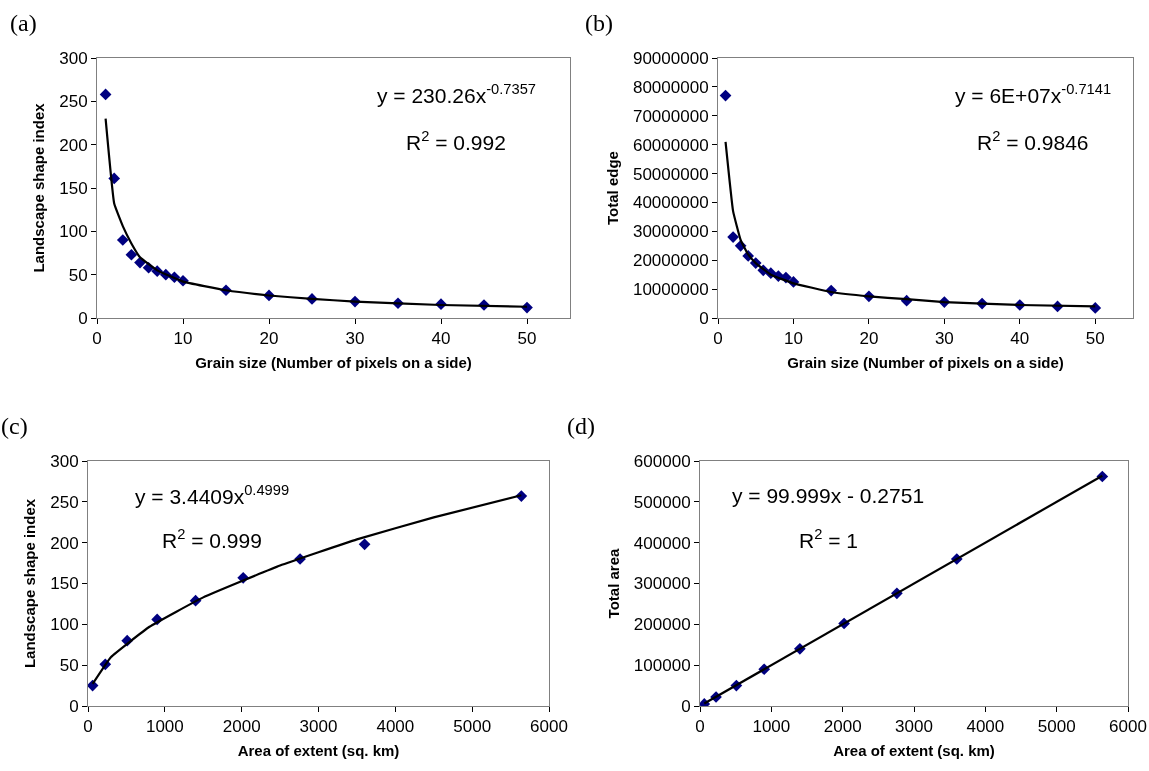 This screenshot has width=1149, height=771. What do you see at coordinates (456, 141) in the screenshot?
I see `annotation: R$^{2}$ = 0.992` at bounding box center [456, 141].